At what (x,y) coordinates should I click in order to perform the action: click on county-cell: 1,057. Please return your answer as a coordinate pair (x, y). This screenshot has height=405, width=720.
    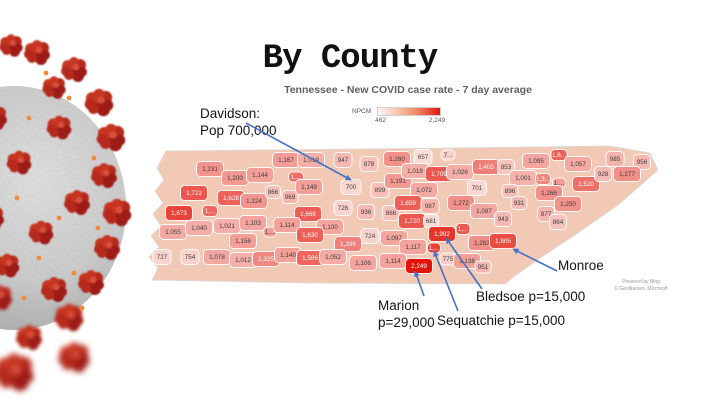
    Looking at the image, I should click on (578, 164).